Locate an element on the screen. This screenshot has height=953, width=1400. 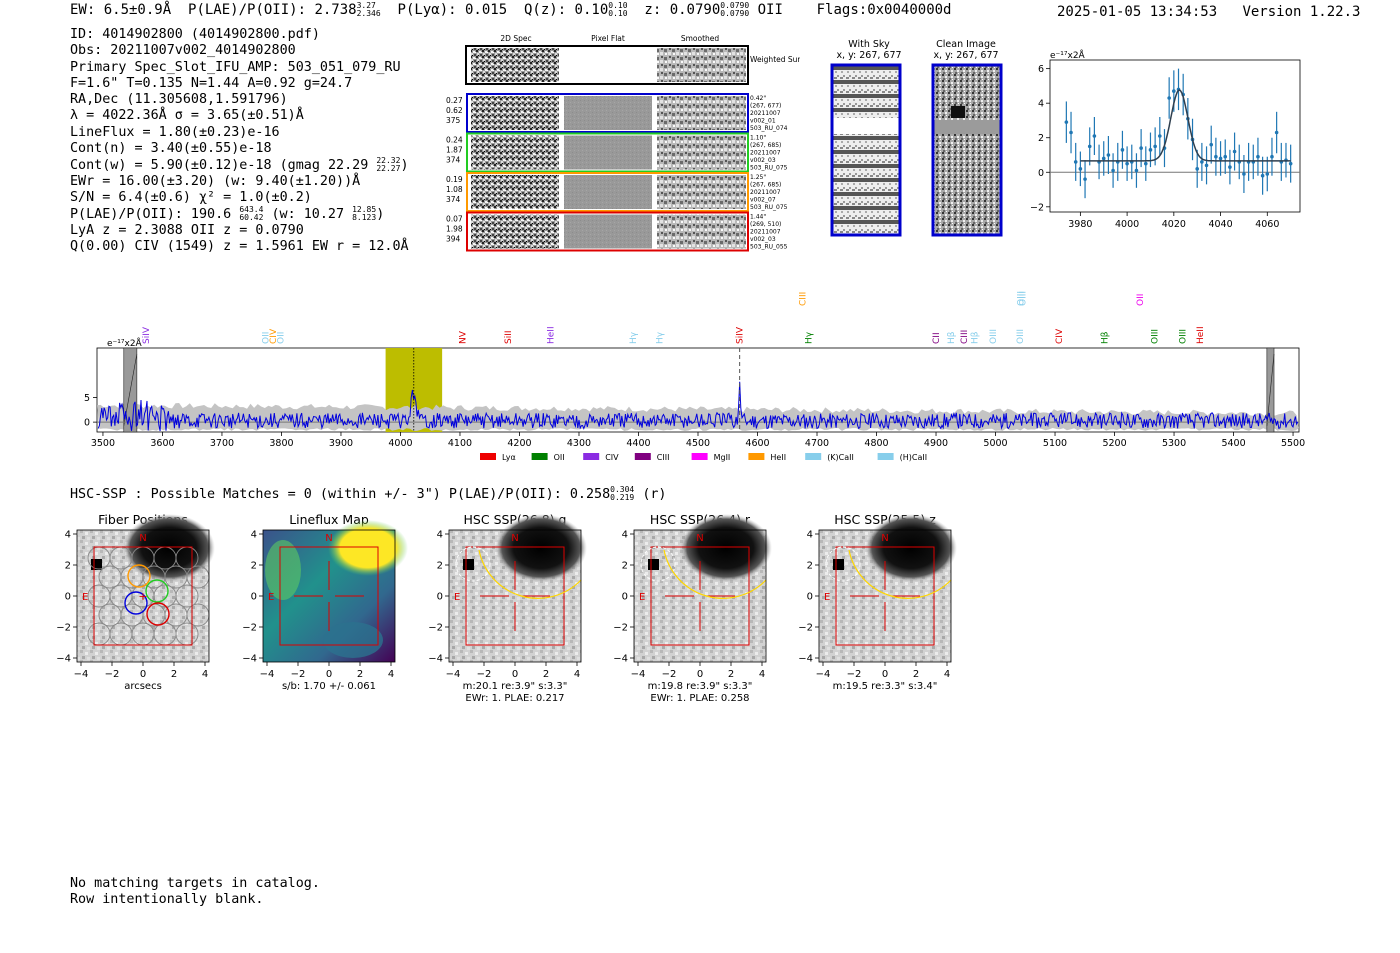
spectrum-xtick-label: 3700 is located at coordinates (222, 443).